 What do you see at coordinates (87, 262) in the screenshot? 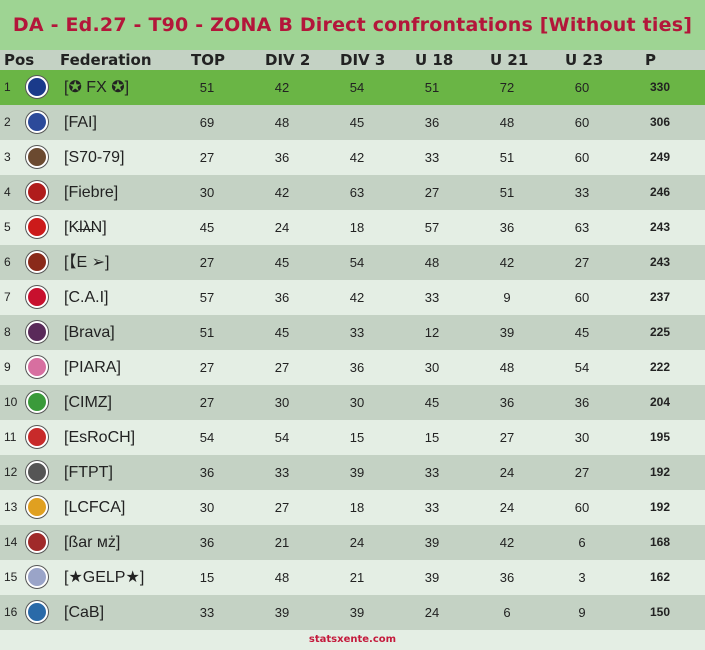
I see `row-federation: [【E ➢]` at bounding box center [87, 262].